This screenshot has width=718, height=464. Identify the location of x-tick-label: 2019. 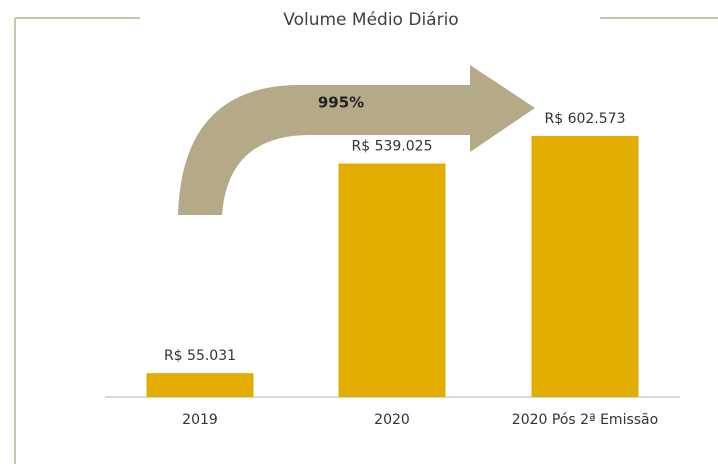
(200, 420).